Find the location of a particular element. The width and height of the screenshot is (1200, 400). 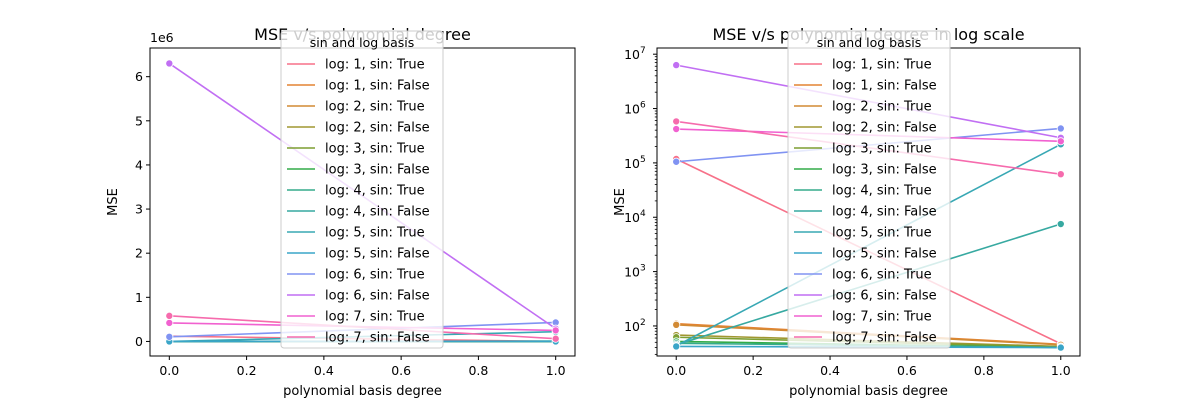

y-tick-label: 10 3 is located at coordinates (635, 272).